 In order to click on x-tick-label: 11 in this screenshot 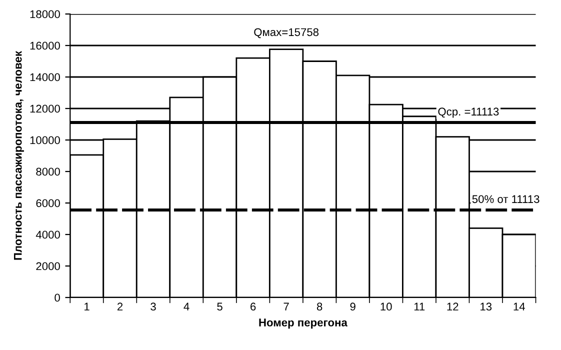, I will do `click(419, 306)`.